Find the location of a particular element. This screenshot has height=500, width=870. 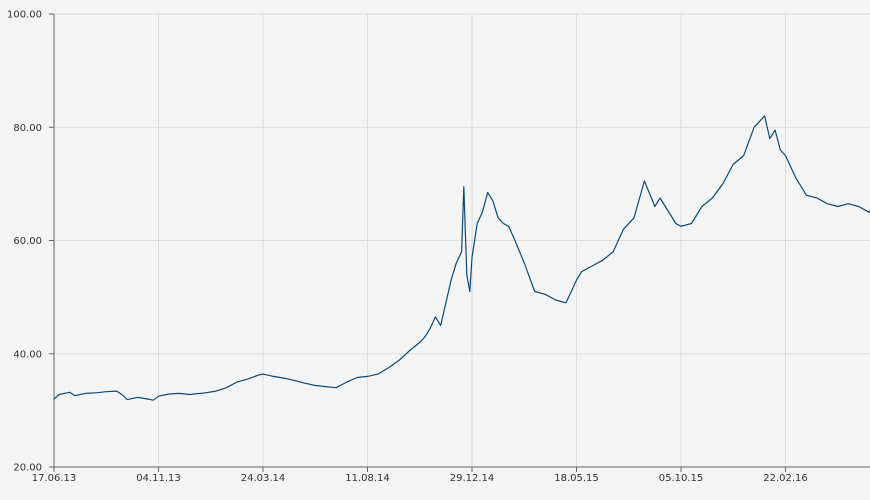

x-tick-label: 24.03.14 is located at coordinates (263, 478).